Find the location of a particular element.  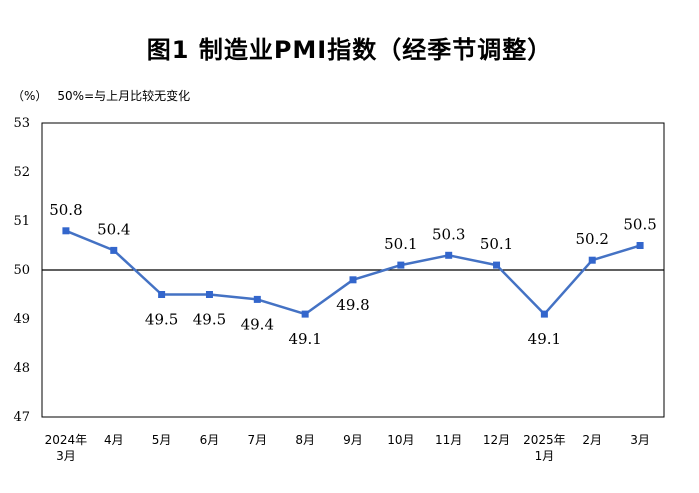

data-label: 49.8 is located at coordinates (352, 305).